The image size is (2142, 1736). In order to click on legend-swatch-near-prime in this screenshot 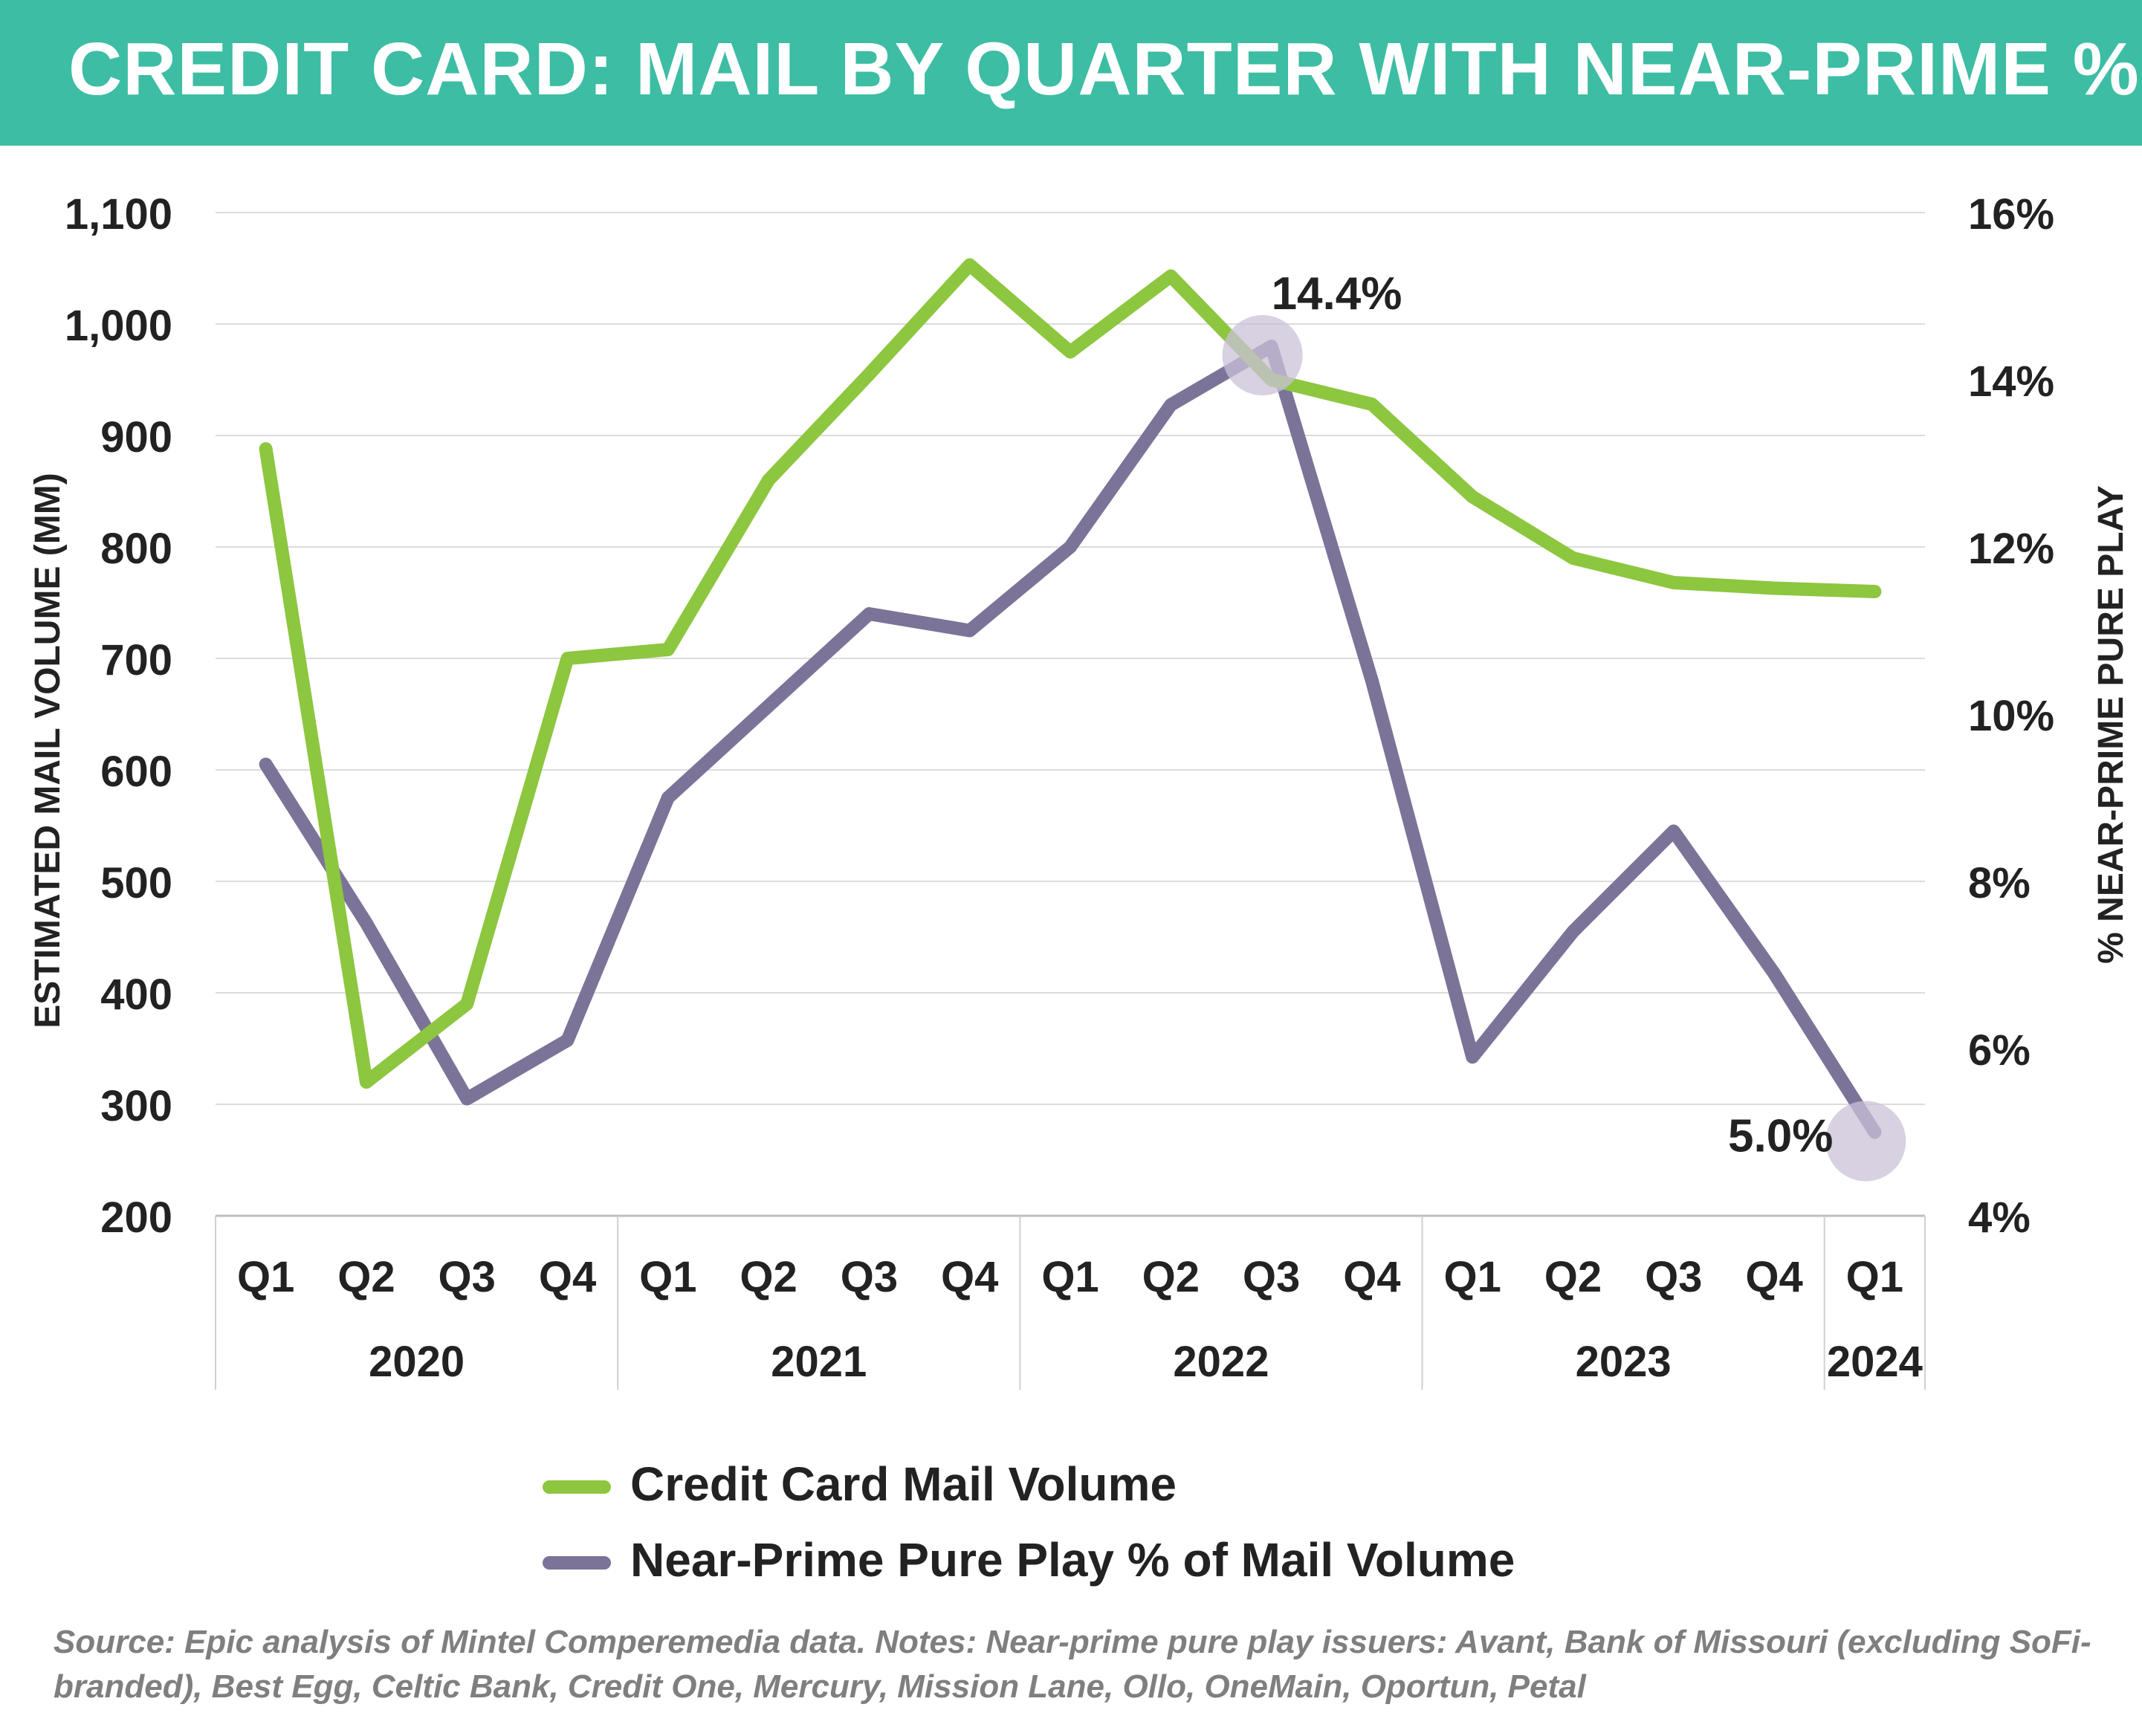, I will do `click(577, 1563)`.